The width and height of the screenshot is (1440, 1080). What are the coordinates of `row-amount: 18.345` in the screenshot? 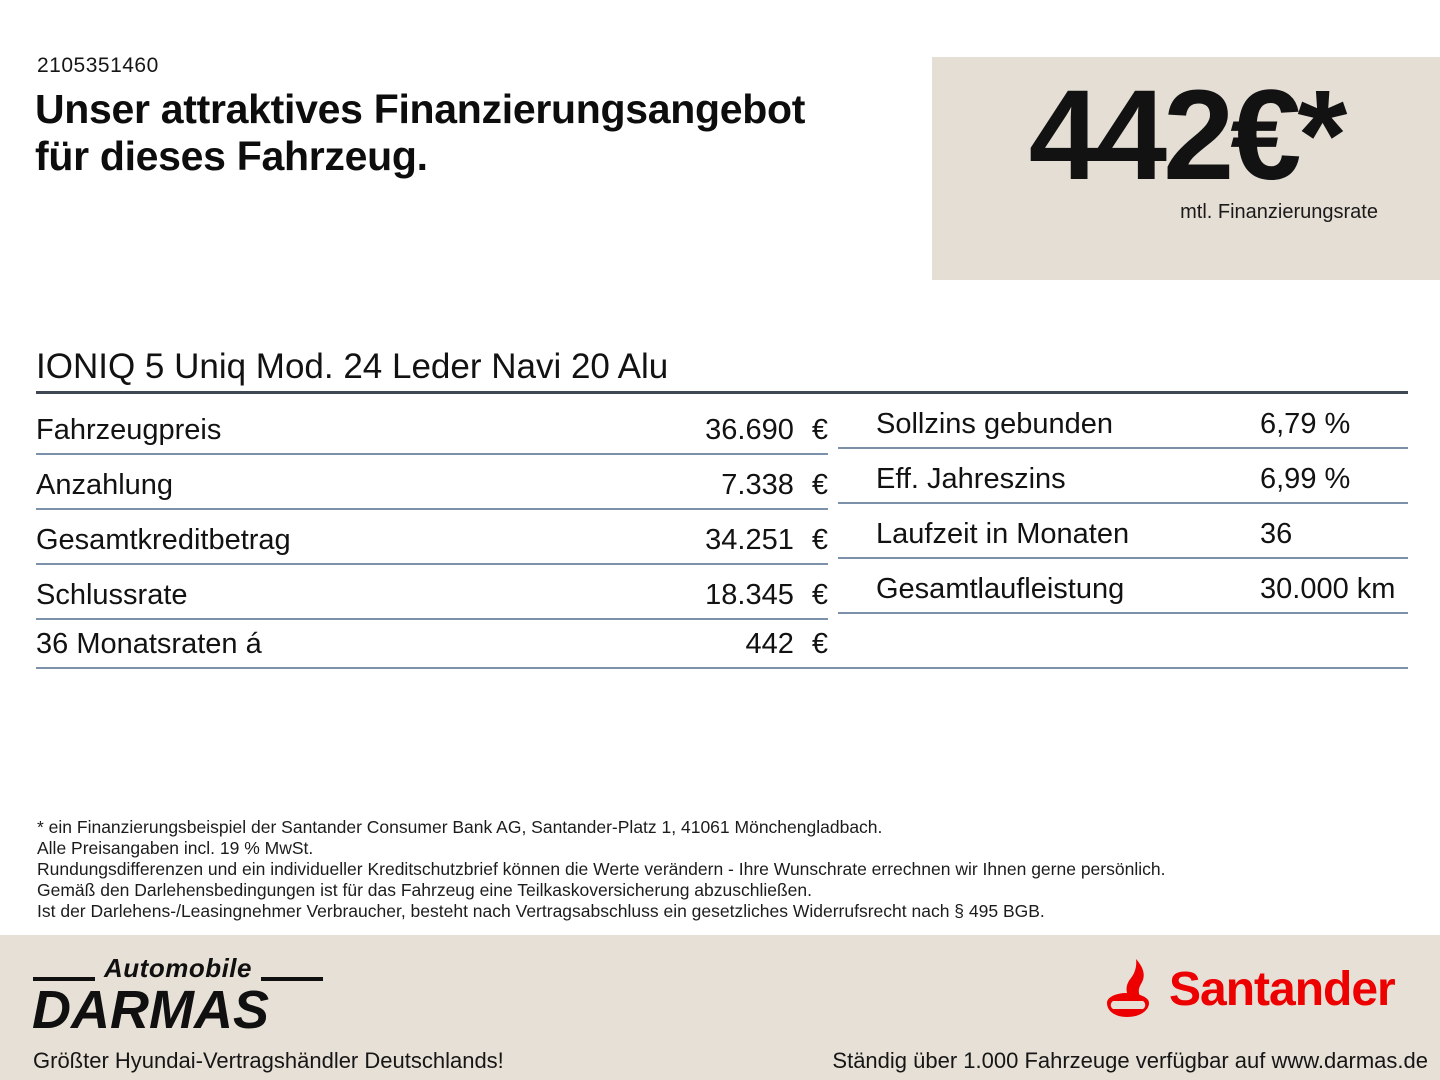 It's located at (749, 595).